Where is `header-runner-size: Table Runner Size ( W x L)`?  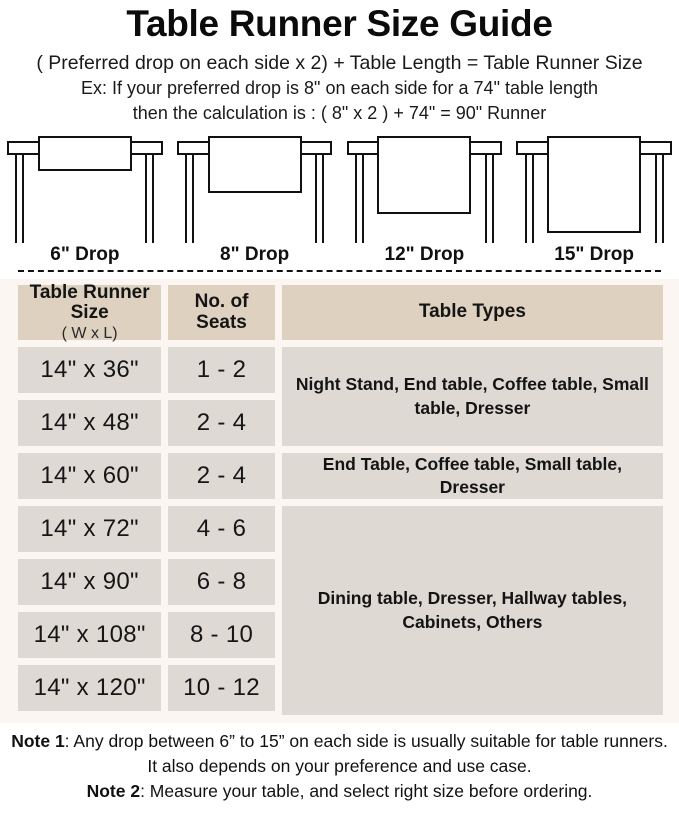
header-runner-size: Table Runner Size ( W x L) is located at coordinates (90, 311).